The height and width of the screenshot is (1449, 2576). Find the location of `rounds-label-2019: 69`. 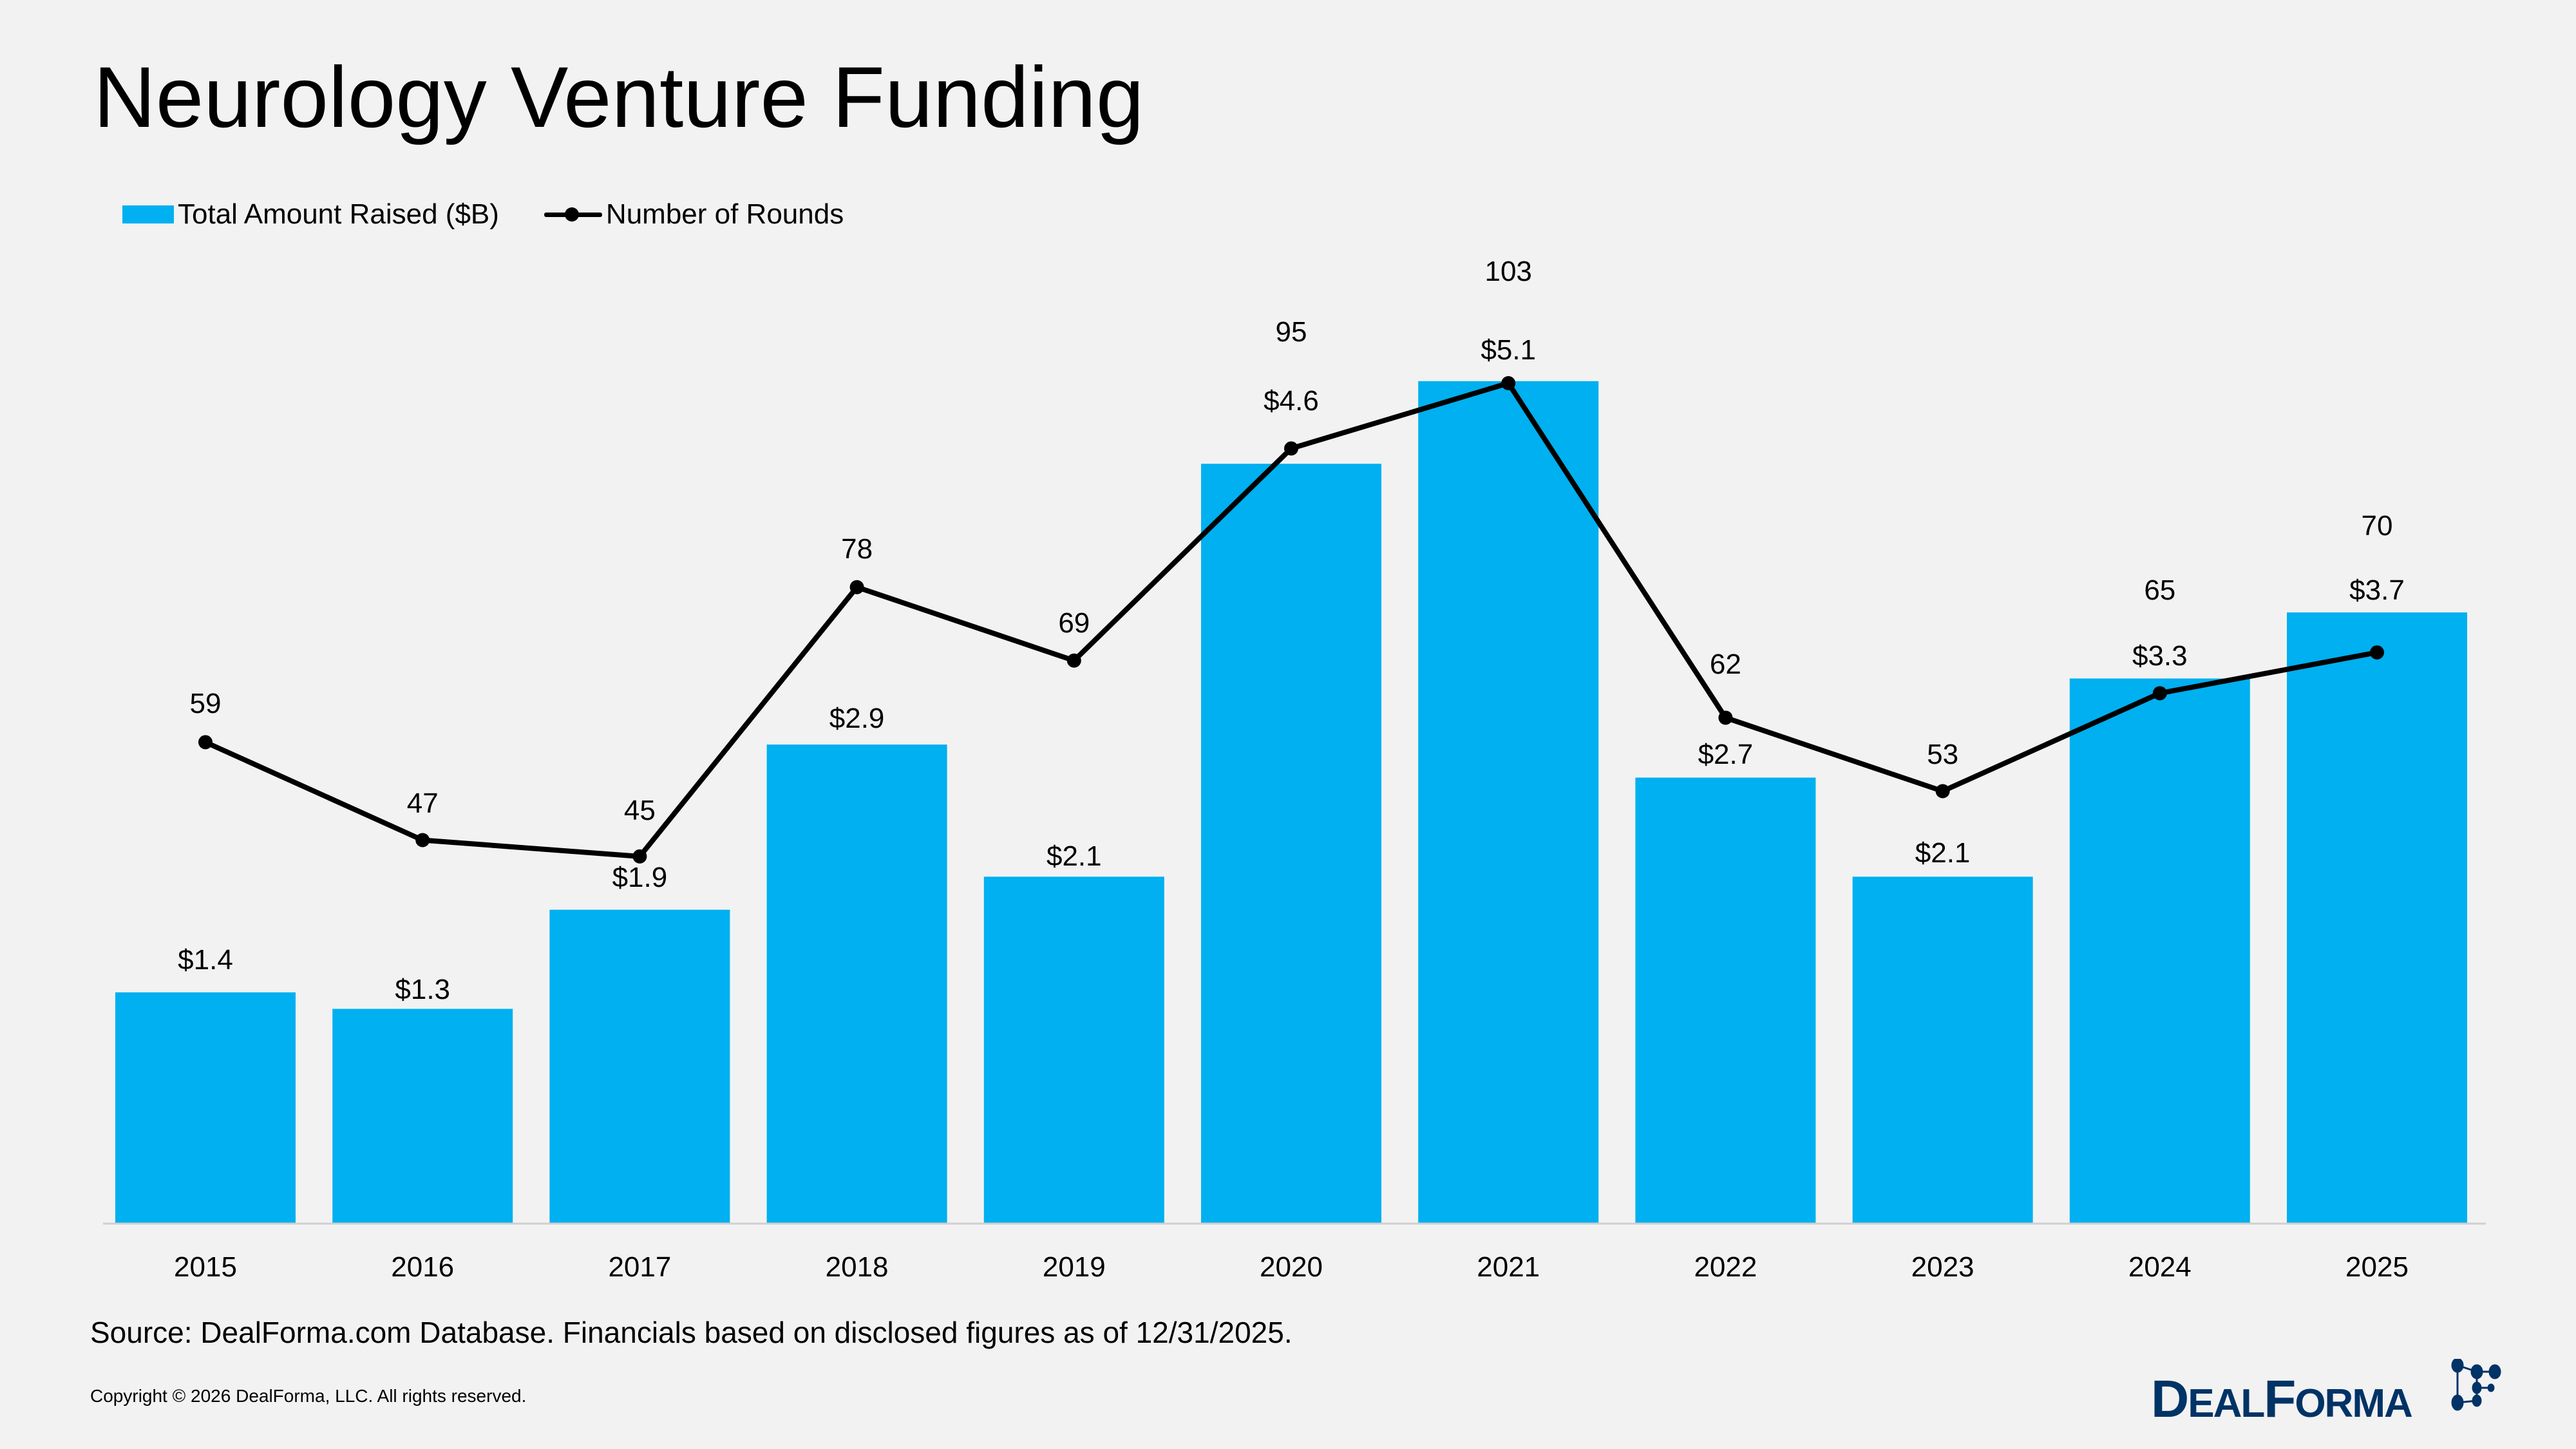

rounds-label-2019: 69 is located at coordinates (1074, 623).